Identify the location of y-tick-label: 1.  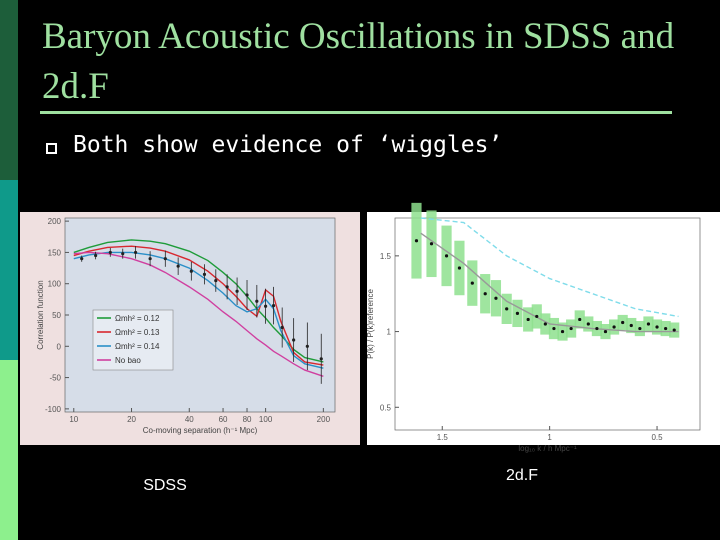
(389, 332).